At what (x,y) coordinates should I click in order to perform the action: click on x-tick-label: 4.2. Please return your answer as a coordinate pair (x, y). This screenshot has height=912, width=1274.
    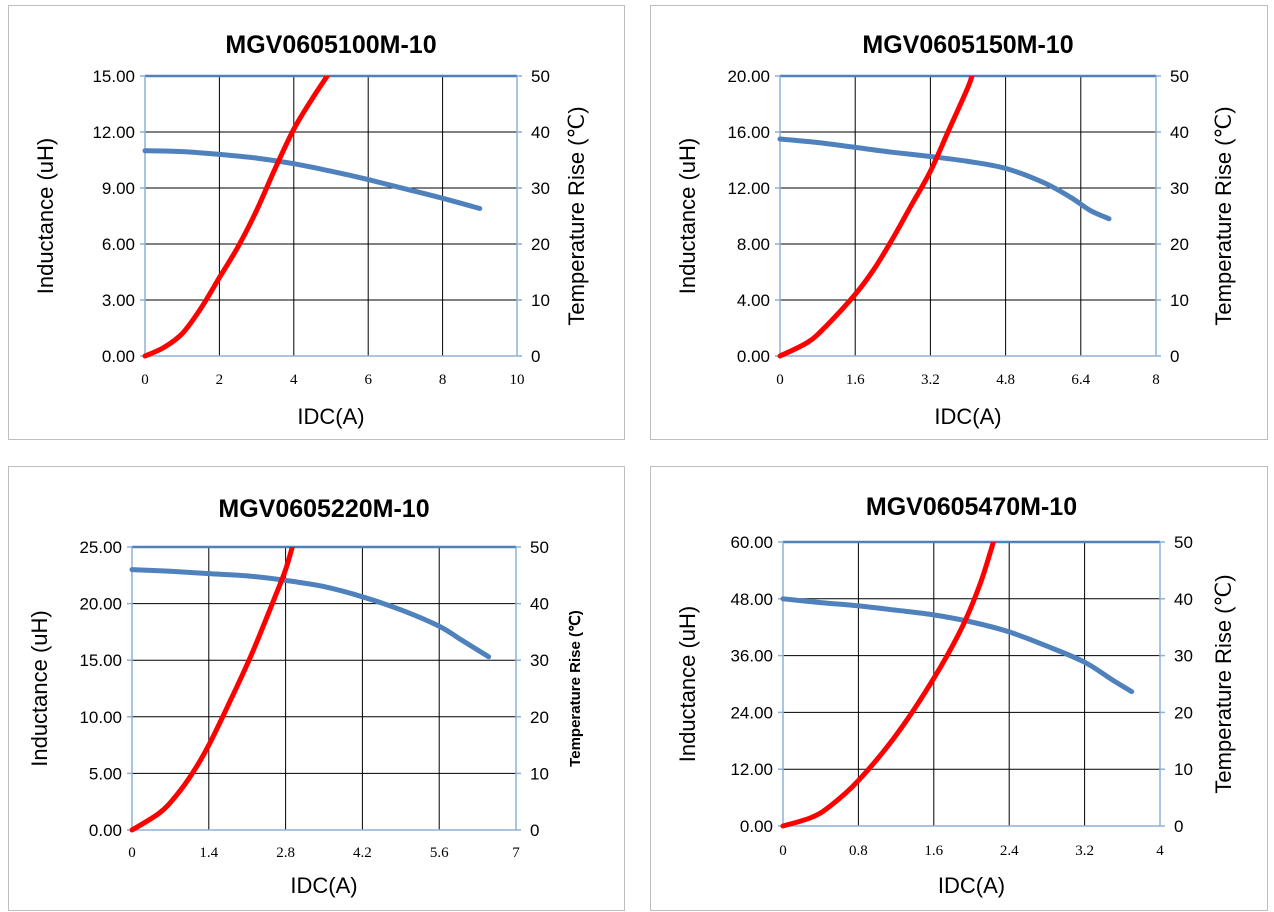
    Looking at the image, I should click on (362, 853).